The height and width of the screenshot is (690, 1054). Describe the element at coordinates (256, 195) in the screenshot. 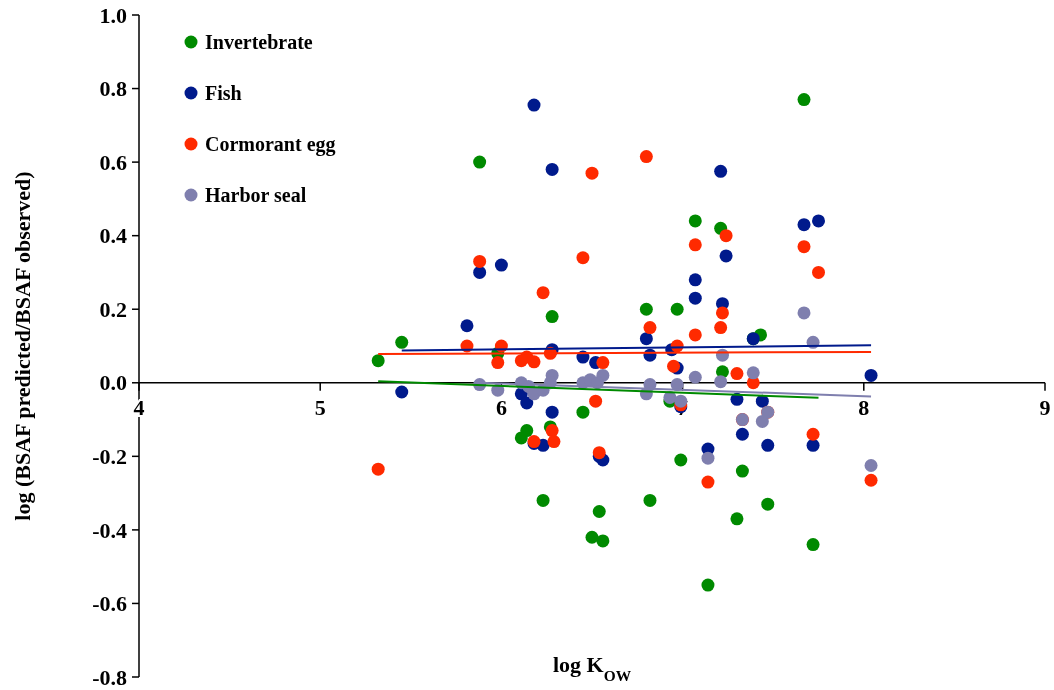

I see `legend-label: Harbor seal` at that location.